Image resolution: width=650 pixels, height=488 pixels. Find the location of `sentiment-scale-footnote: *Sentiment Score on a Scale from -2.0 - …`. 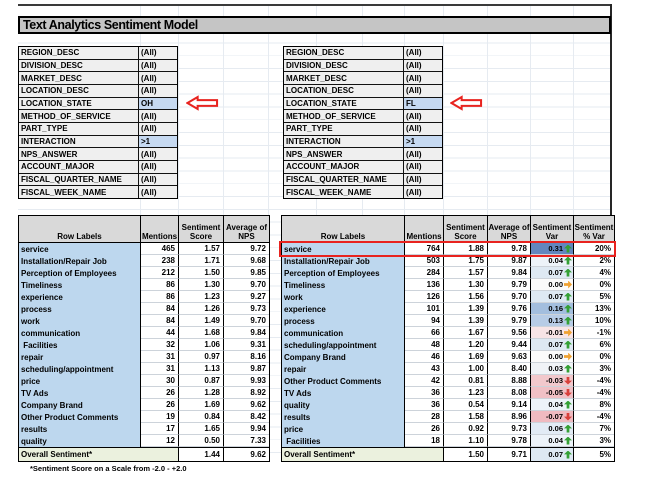

sentiment-scale-footnote: *Sentiment Score on a Scale from -2.0 - … is located at coordinates (108, 468).